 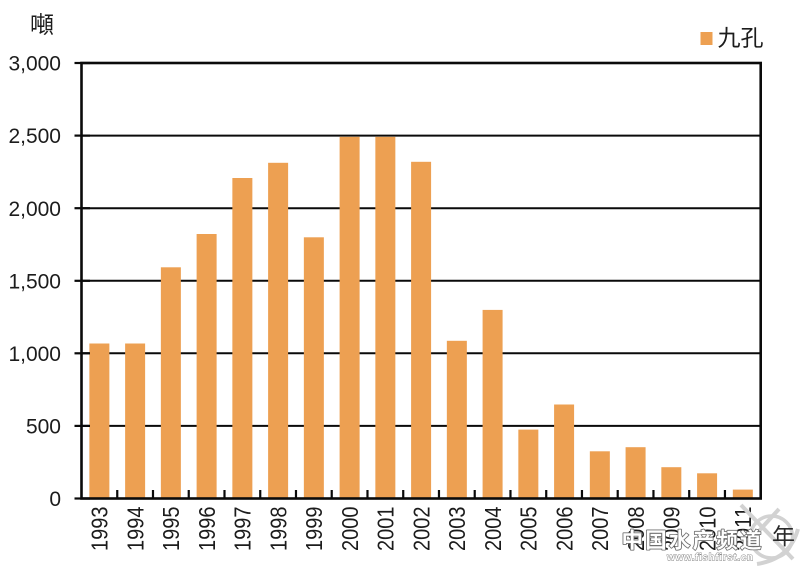 What do you see at coordinates (278, 529) in the screenshot?
I see `svg-text: 1998` at bounding box center [278, 529].